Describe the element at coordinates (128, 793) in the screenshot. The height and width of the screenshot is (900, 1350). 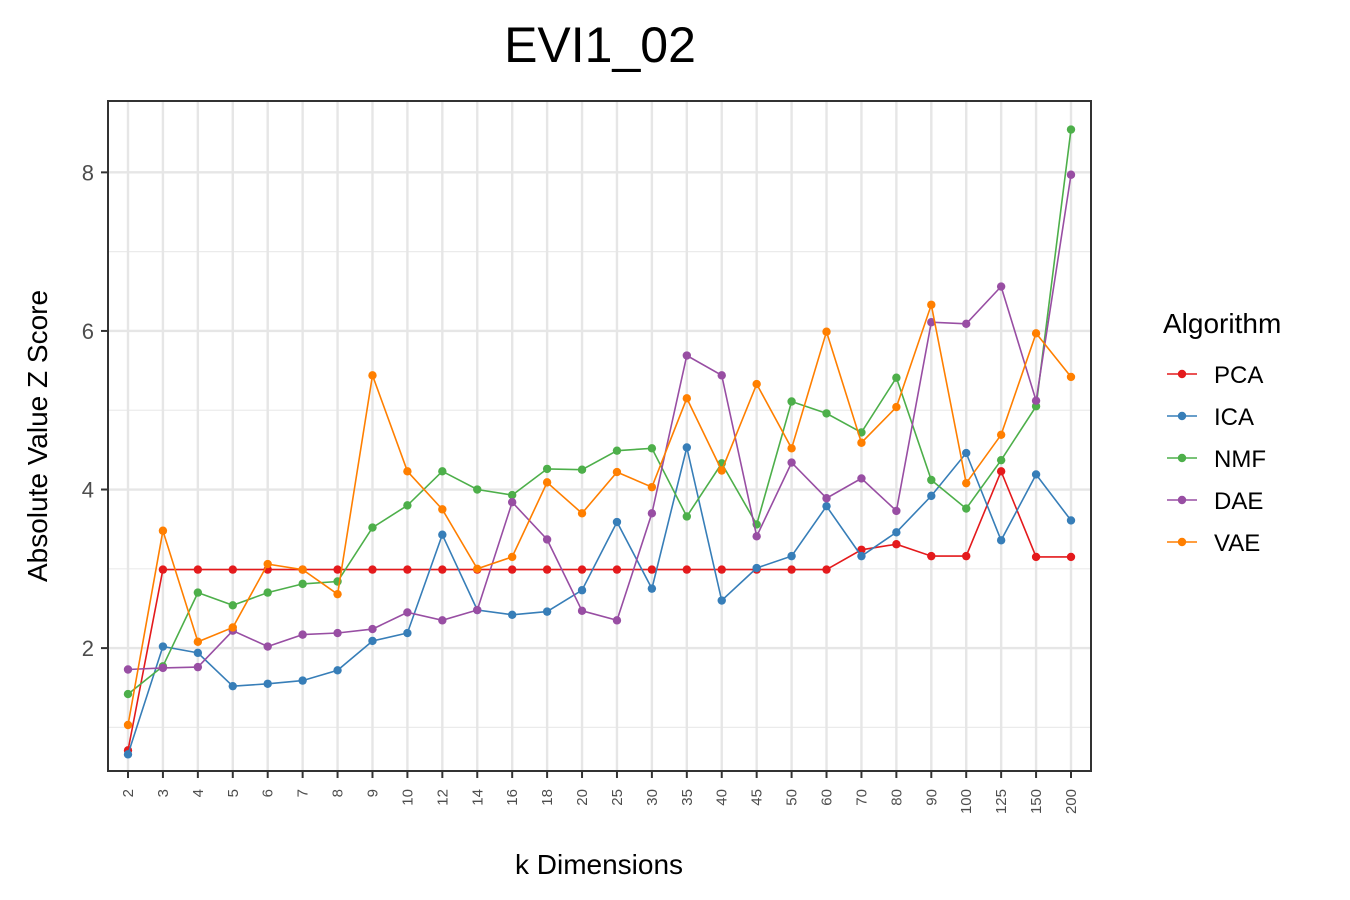
I see `x-tick-label: 2` at that location.